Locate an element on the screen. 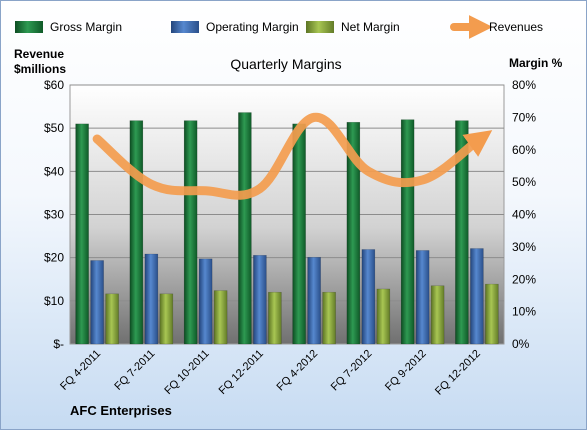  left-axis-ticks: $- $10 $20 $30 $40 $50 $60 is located at coordinates (54, 214).